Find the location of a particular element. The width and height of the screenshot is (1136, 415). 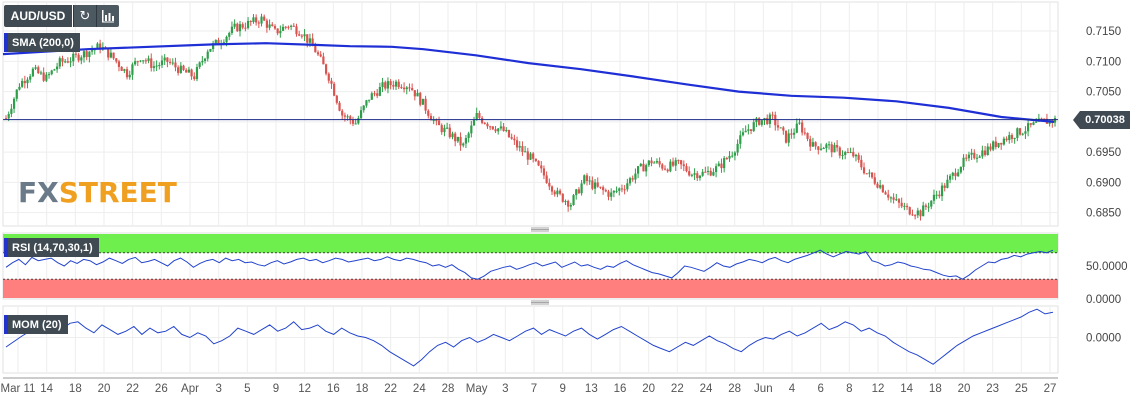

mom-line is located at coordinates (529, 337).